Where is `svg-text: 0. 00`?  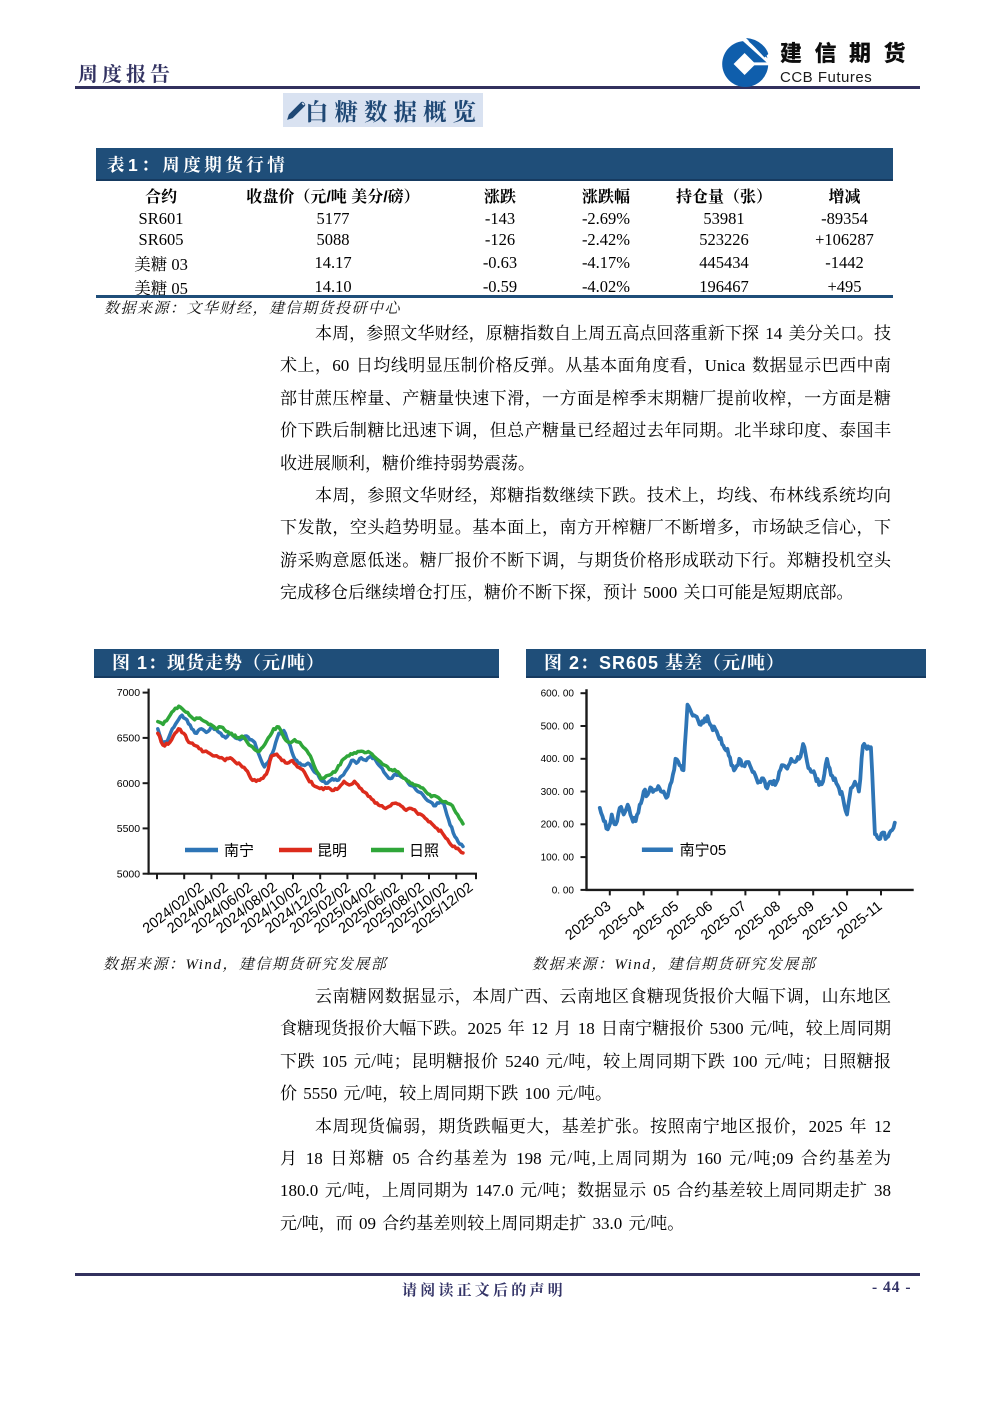 svg-text: 0. 00 is located at coordinates (563, 890).